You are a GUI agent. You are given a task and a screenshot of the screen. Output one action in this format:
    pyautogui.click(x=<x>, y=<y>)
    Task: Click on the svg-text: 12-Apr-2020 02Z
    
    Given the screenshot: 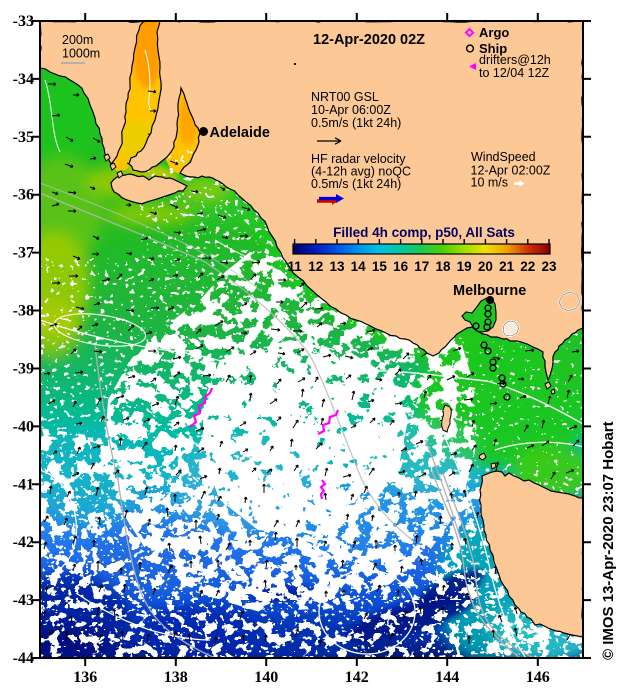 What is the action you would take?
    pyautogui.click(x=369, y=40)
    